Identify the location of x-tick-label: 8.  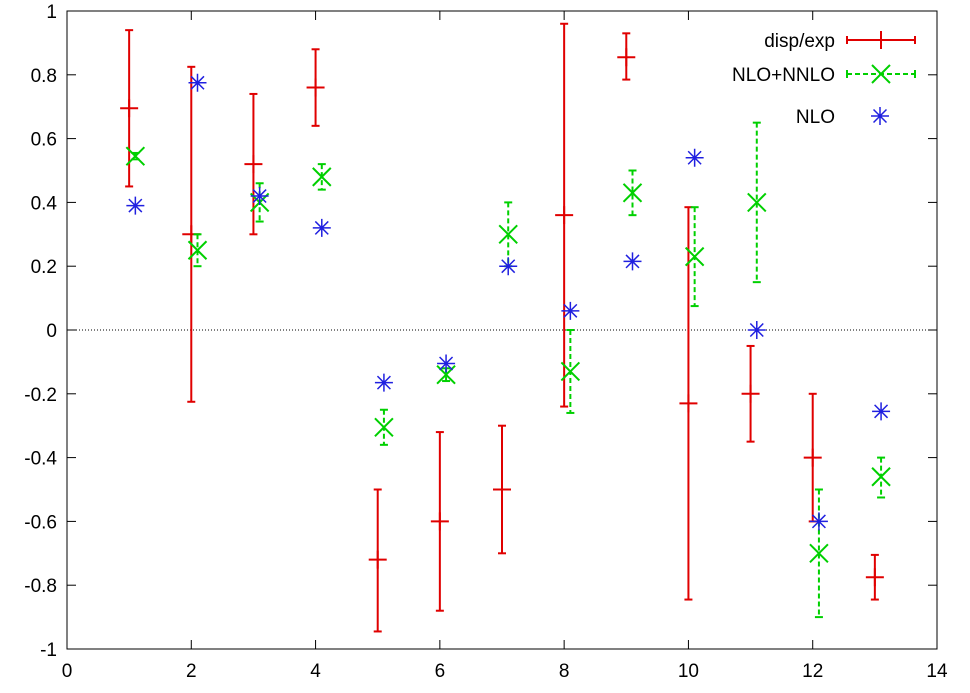
(564, 671).